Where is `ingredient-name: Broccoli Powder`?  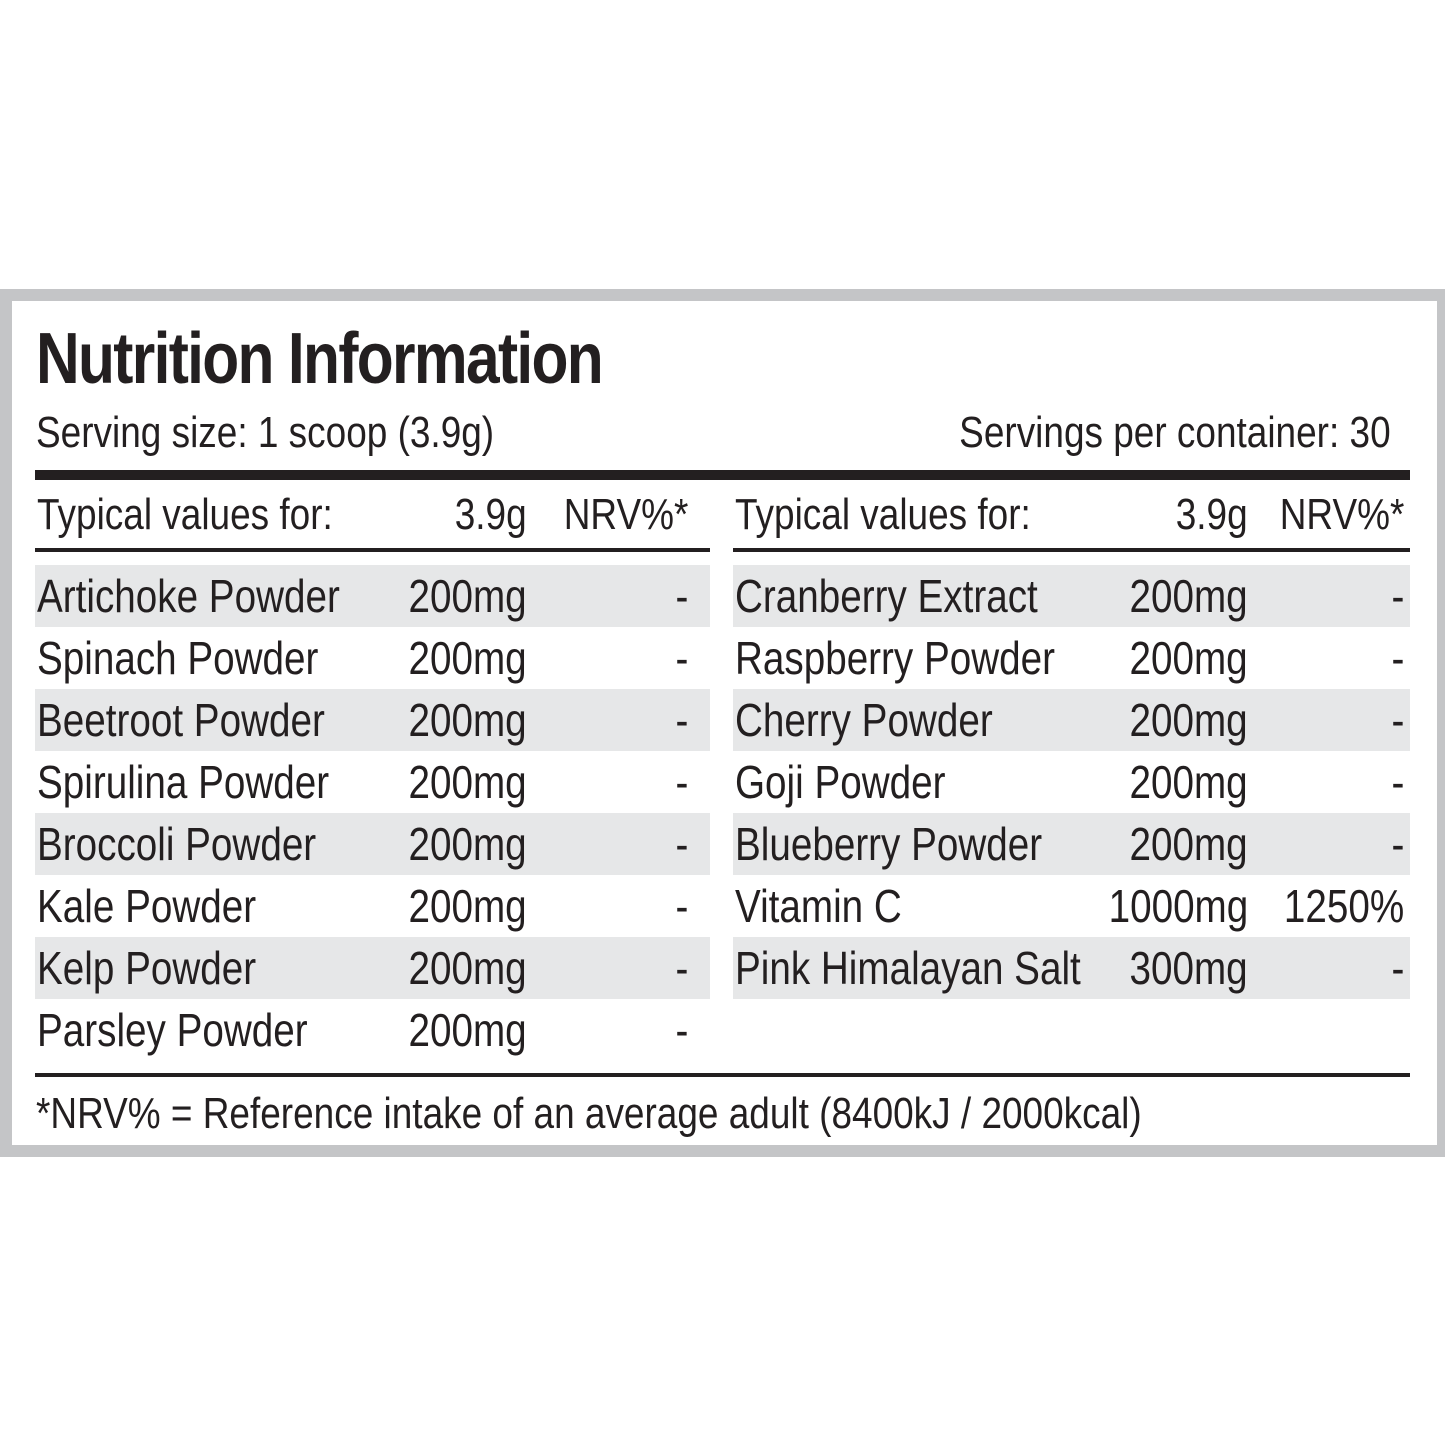
ingredient-name: Broccoli Powder is located at coordinates (177, 844).